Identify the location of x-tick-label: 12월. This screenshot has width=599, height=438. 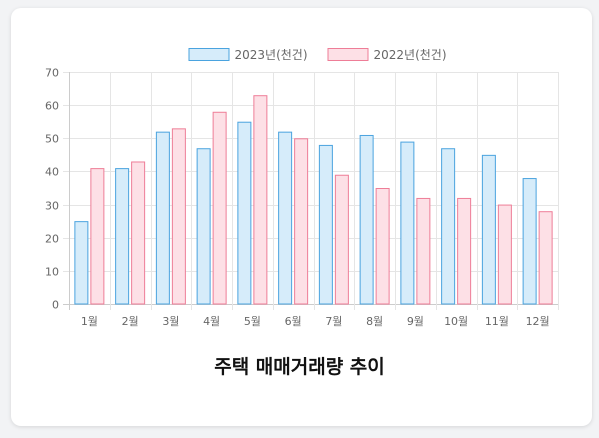
(538, 321).